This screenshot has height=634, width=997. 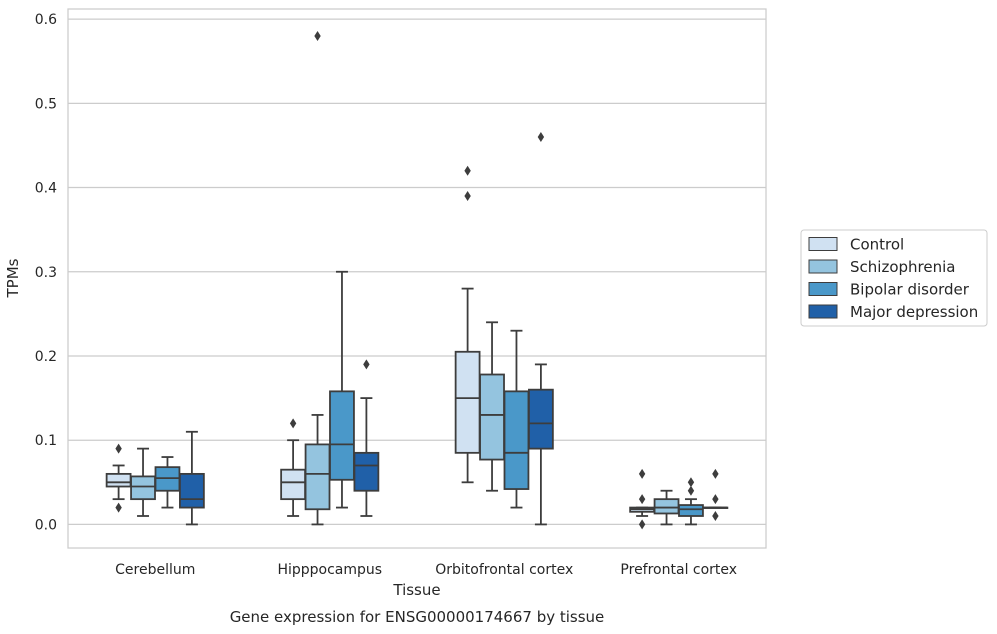 I want to click on y-tick-label: 0.5, so click(x=46, y=104).